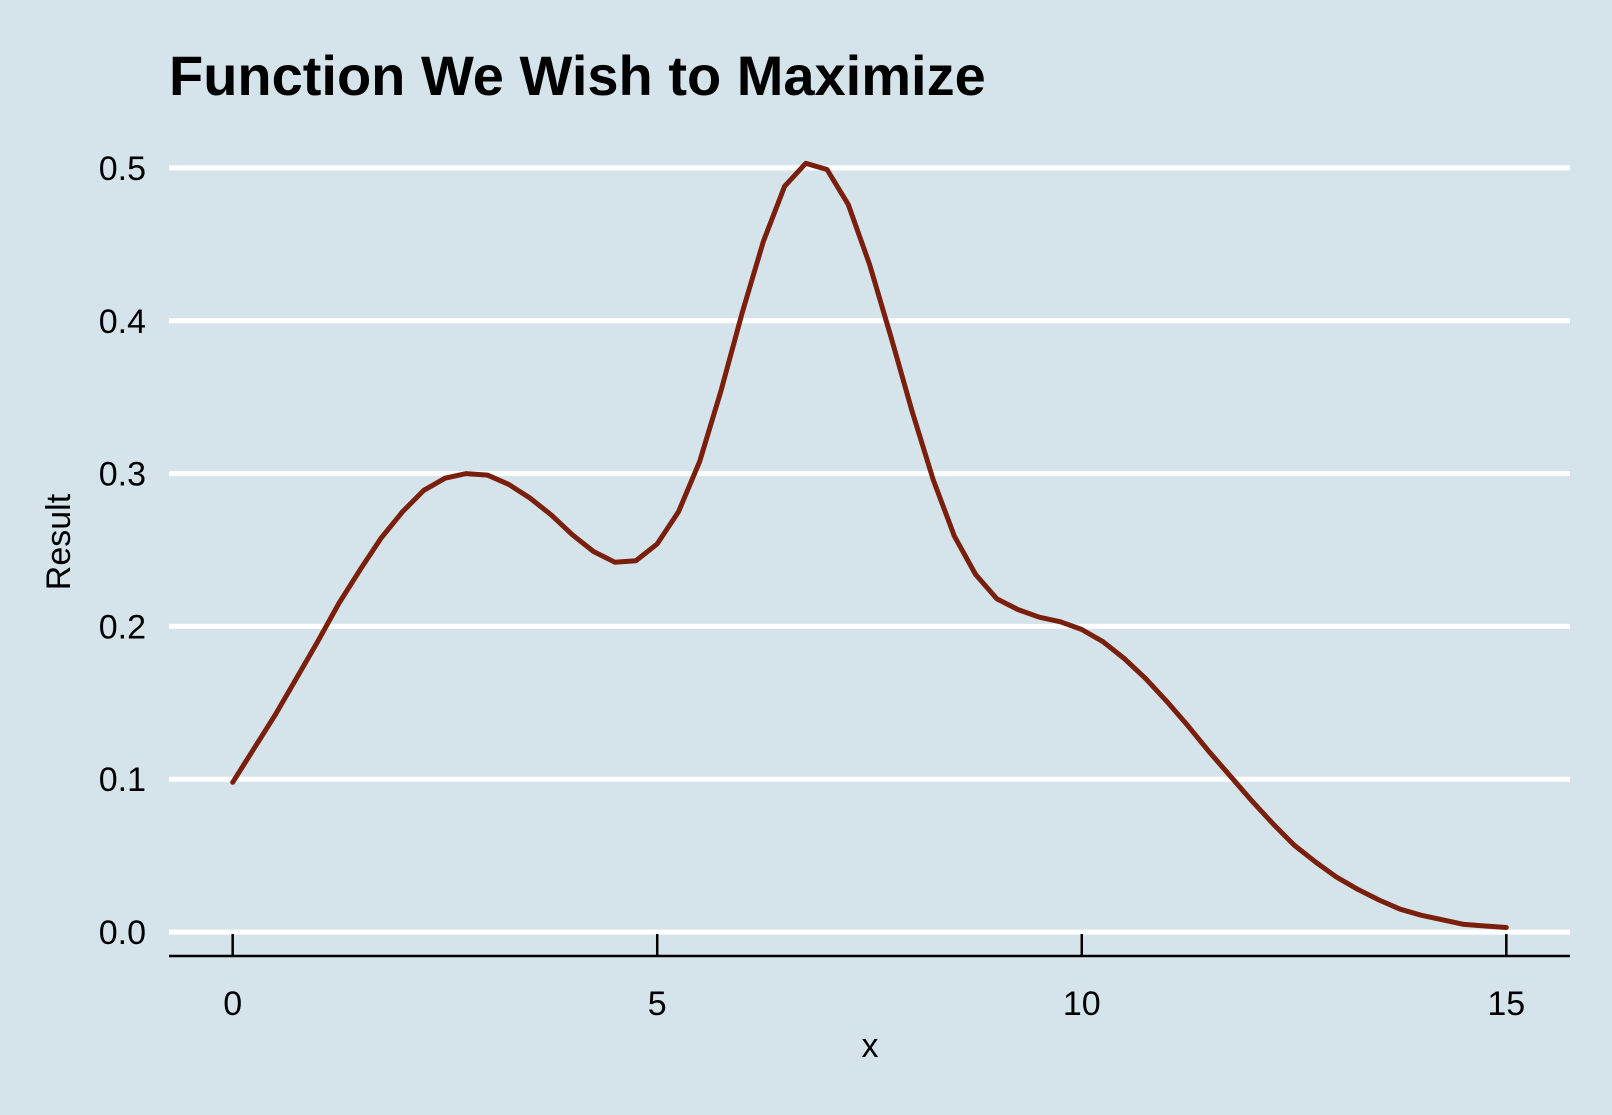 The image size is (1612, 1115). Describe the element at coordinates (577, 75) in the screenshot. I see `chart-title: Function We Wish to Maximize` at that location.